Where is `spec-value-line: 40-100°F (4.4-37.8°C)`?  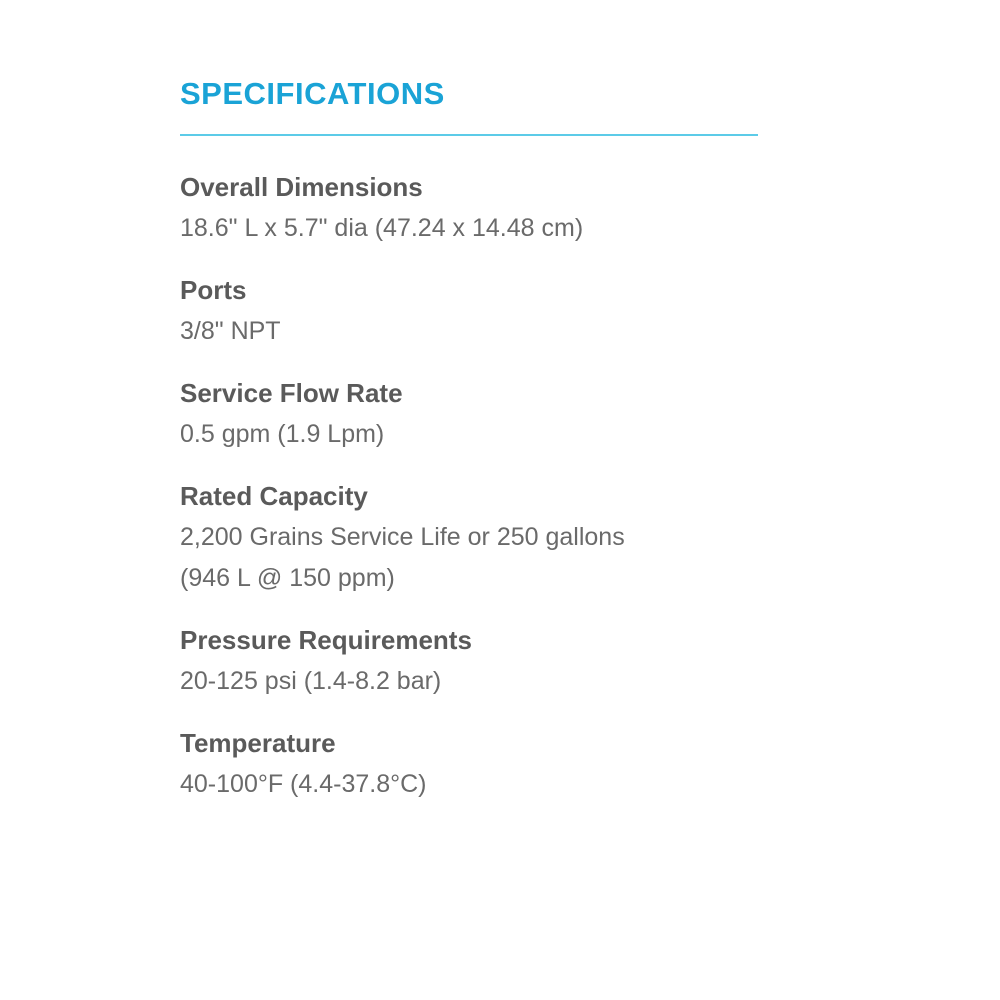
spec-value-line: 40-100°F (4.4-37.8°C) is located at coordinates (303, 784).